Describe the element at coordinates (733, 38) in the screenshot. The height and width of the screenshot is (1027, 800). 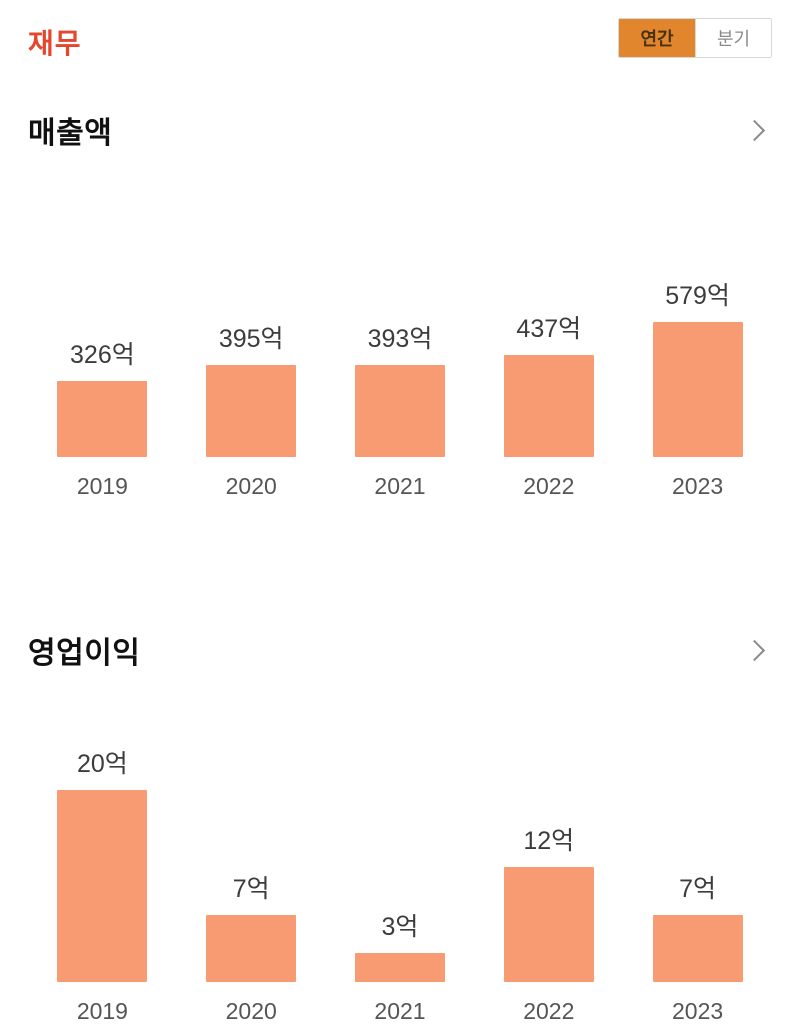
I see `toggle-quarterly-button: 분기` at that location.